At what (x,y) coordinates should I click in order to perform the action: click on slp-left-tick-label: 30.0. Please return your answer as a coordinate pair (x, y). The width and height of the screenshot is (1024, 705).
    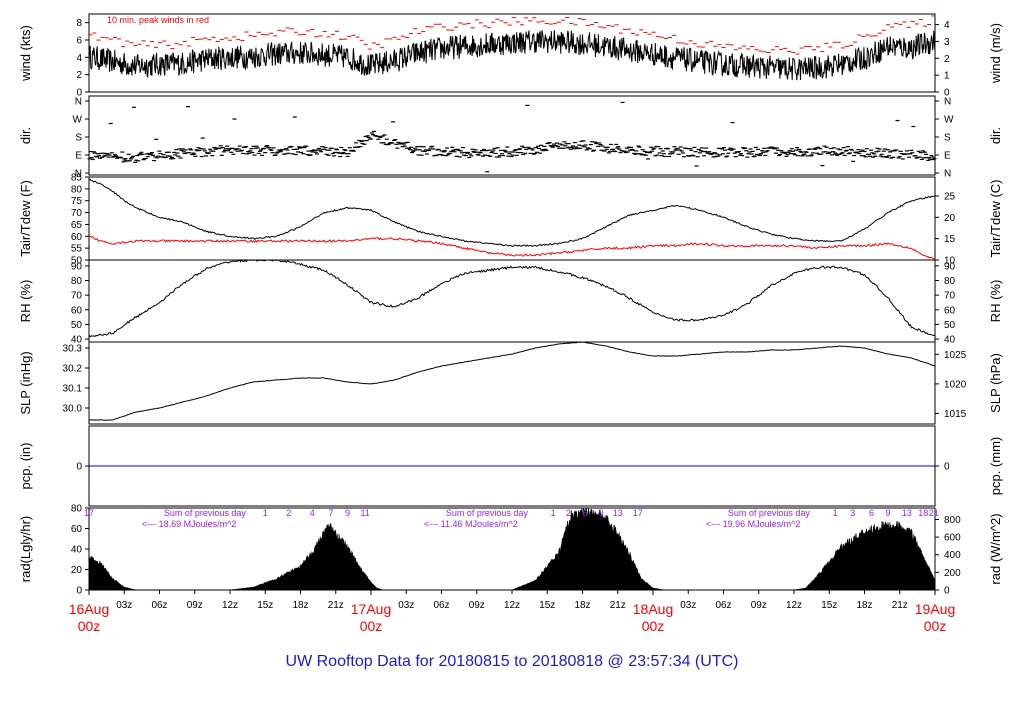
    Looking at the image, I should click on (73, 409).